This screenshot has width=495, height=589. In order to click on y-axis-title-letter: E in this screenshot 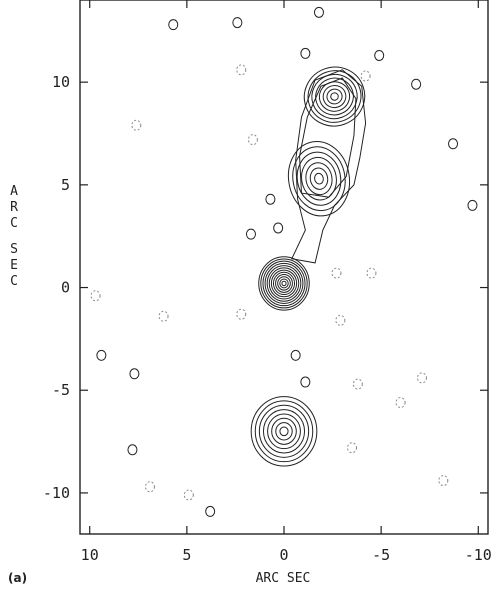, I will do `click(14, 265)`.